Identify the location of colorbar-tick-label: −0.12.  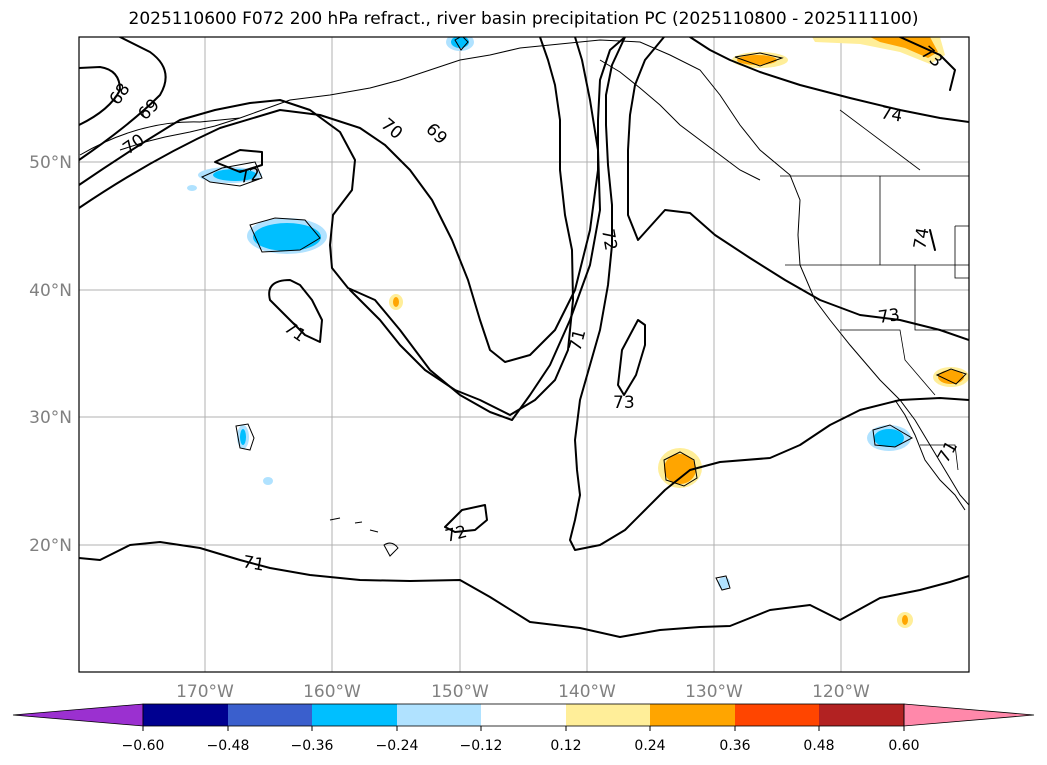
(481, 746).